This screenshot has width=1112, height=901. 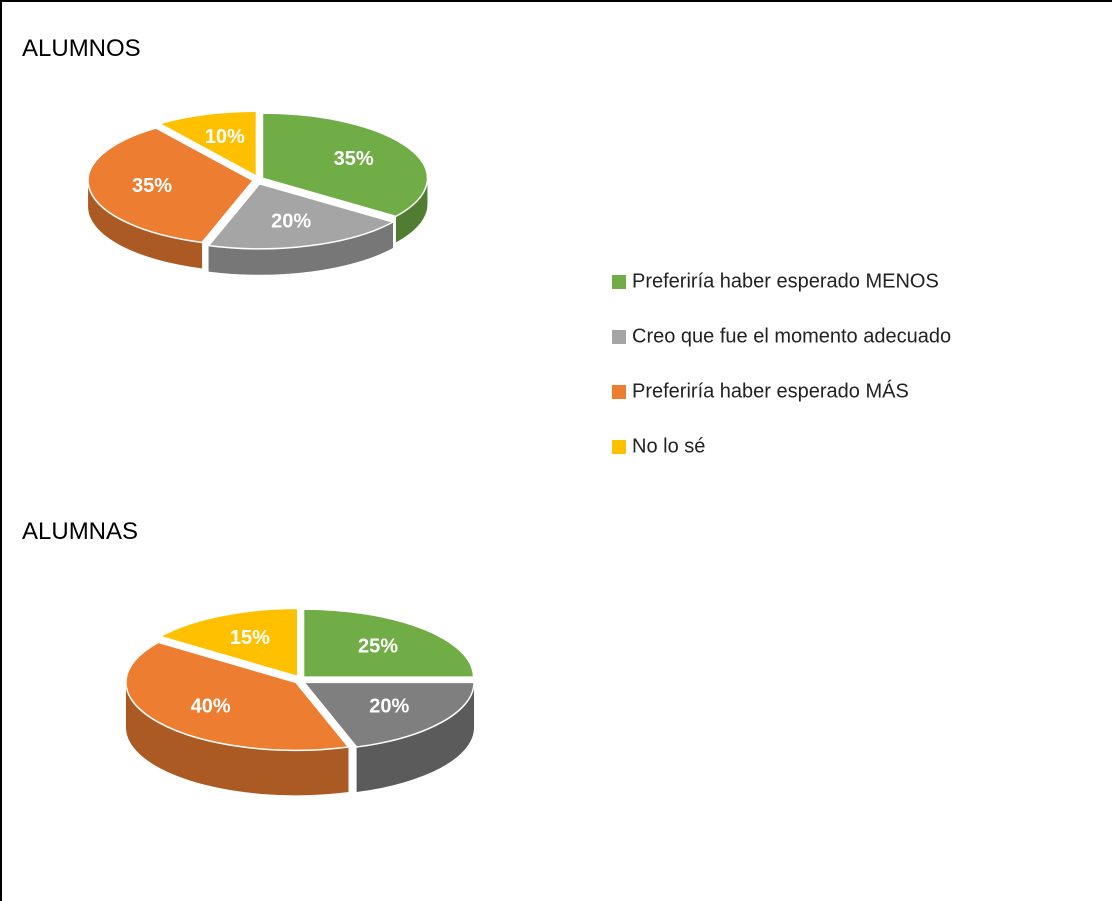 I want to click on data-label: 25%, so click(x=378, y=647).